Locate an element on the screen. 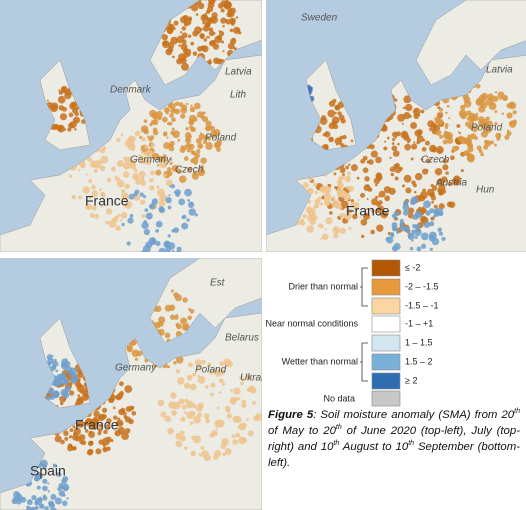  legend-bracket is located at coordinates (364, 287).